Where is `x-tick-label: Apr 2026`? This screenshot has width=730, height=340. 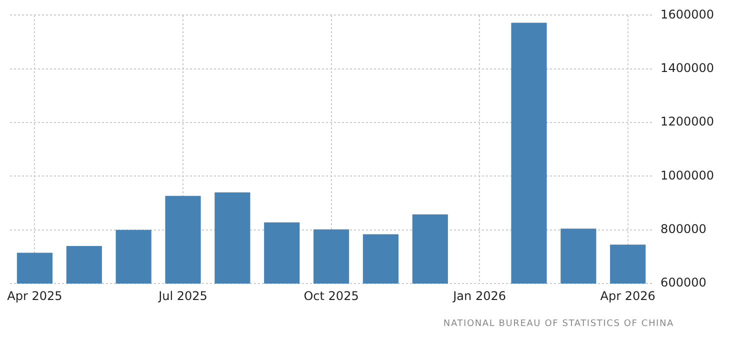
x-tick-label: Apr 2026 is located at coordinates (628, 295).